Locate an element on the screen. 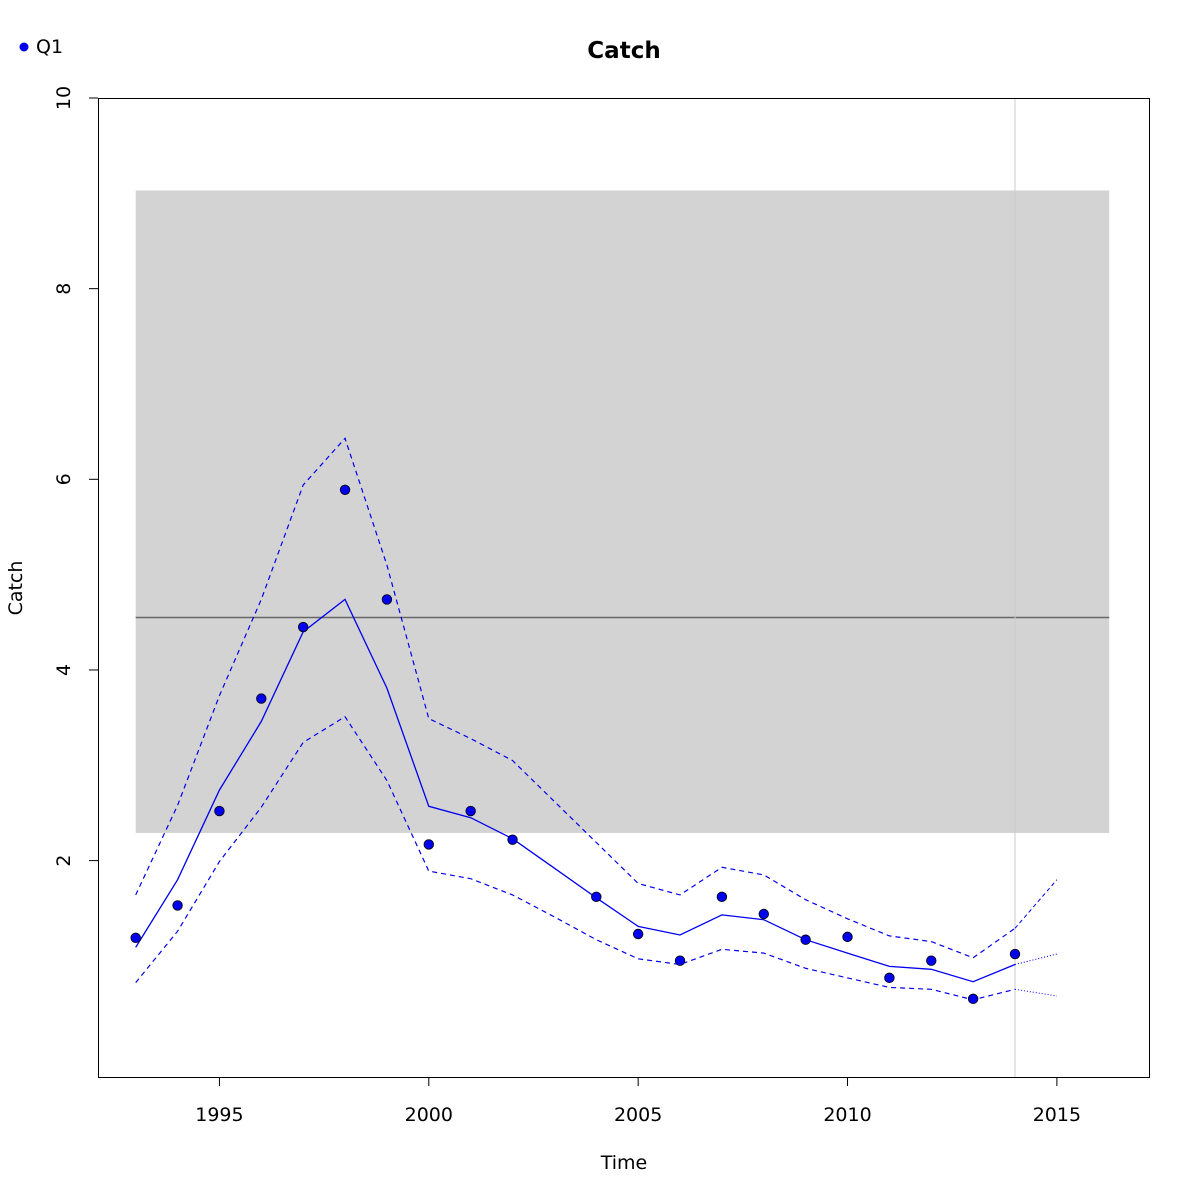 This screenshot has height=1200, width=1200. legend-label-q1: Q1 is located at coordinates (49, 47).